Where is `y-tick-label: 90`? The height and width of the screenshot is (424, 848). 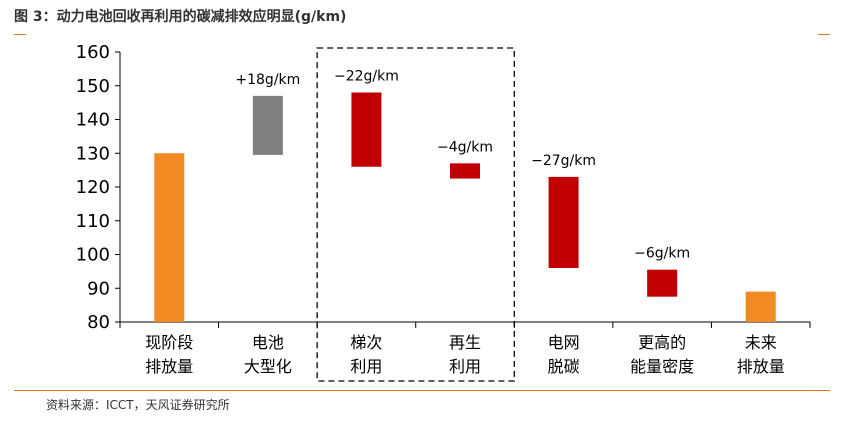
y-tick-label: 90 is located at coordinates (98, 288).